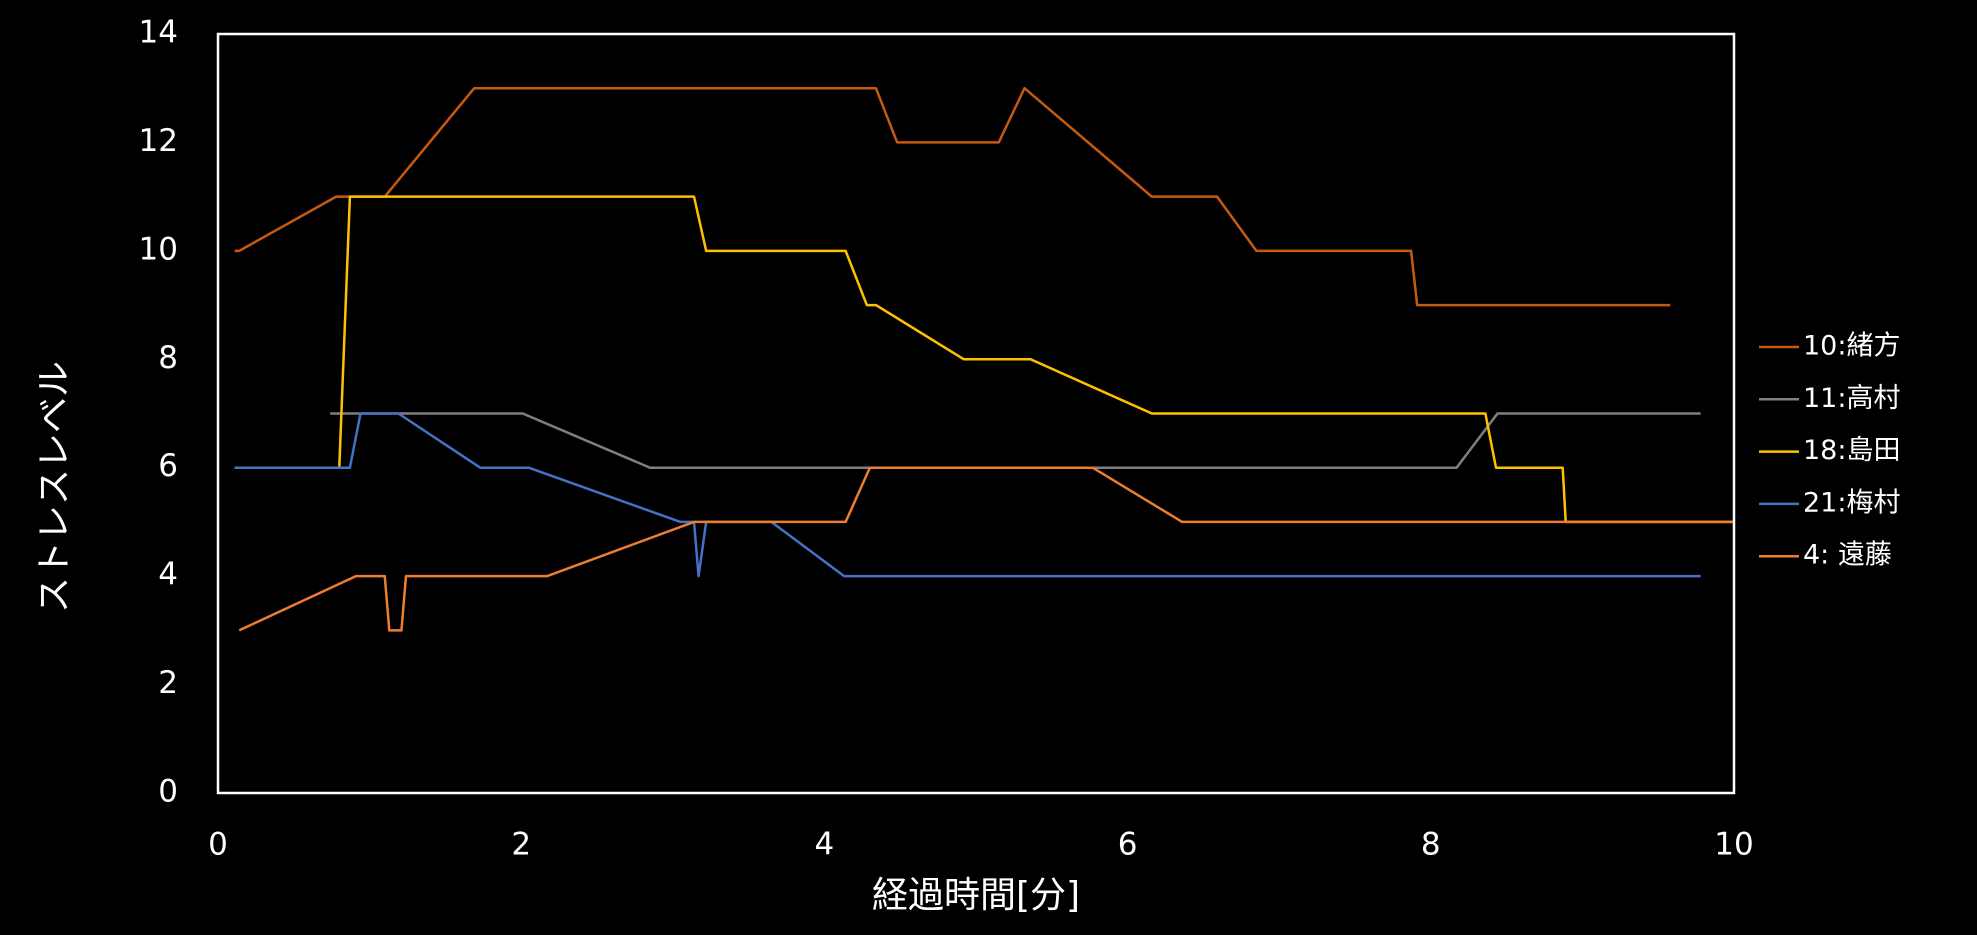 The image size is (1977, 935). I want to click on x-tick-label: 2, so click(521, 845).